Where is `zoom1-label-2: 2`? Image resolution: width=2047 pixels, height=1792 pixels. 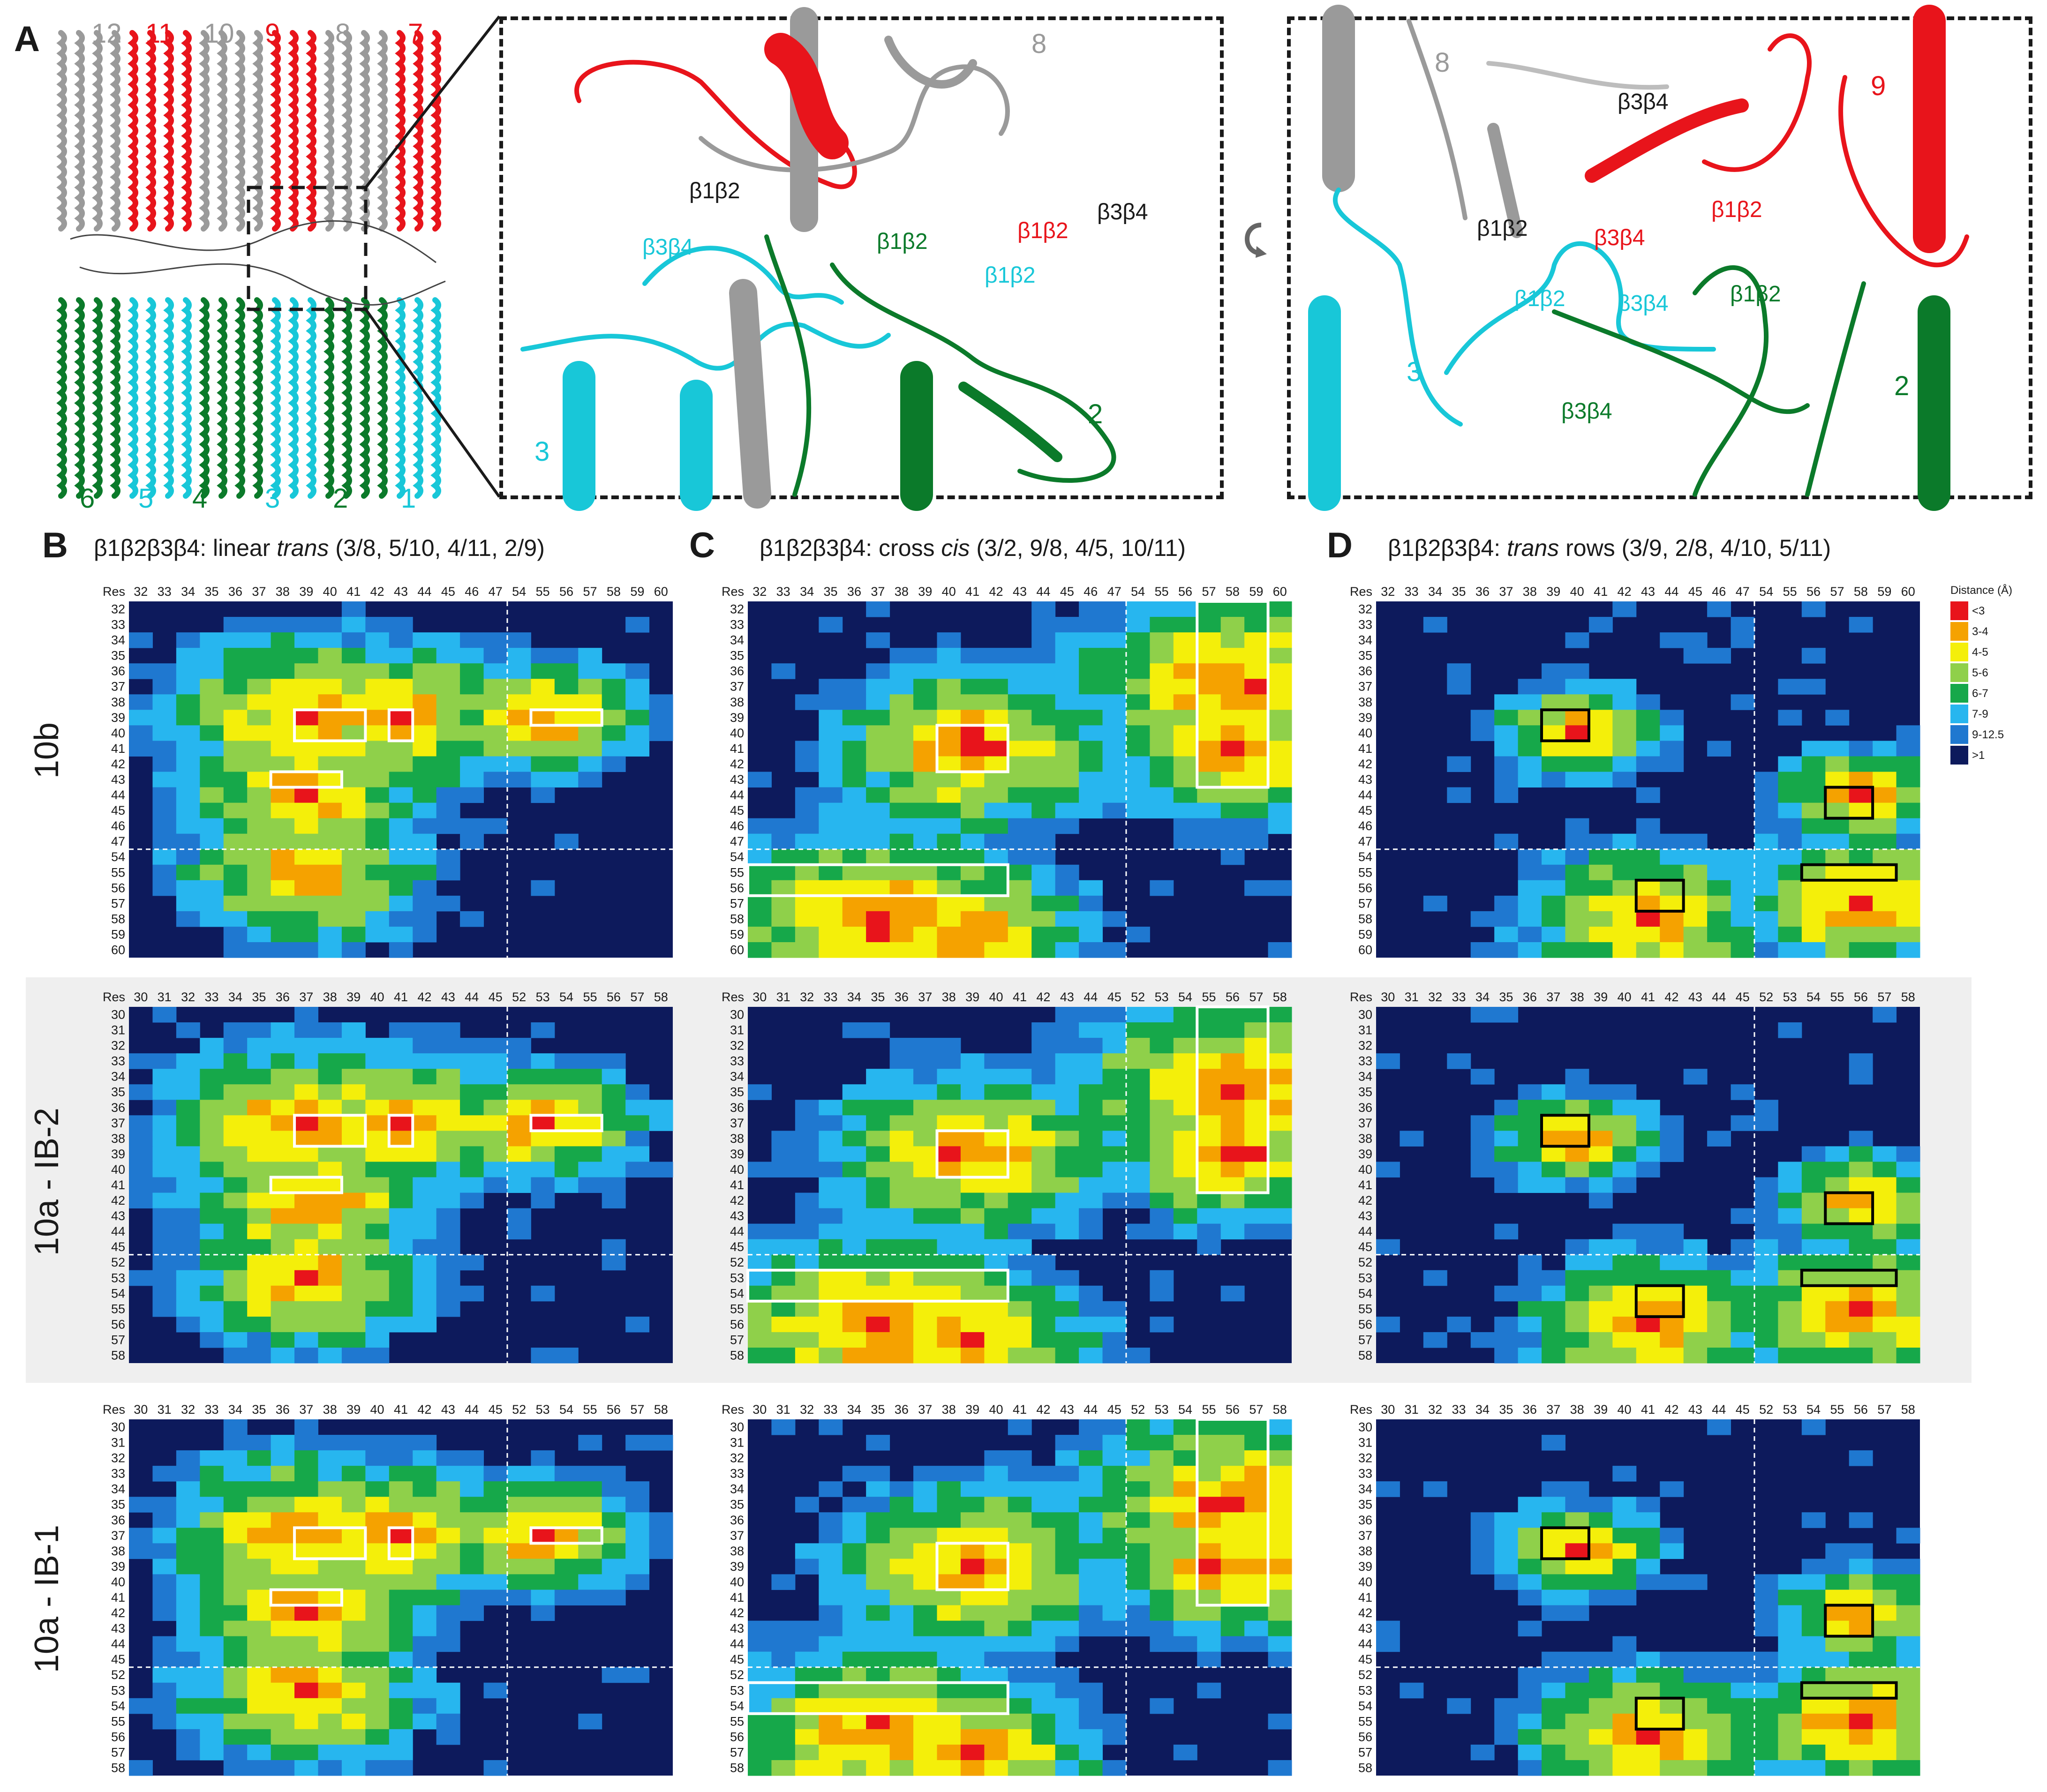
zoom1-label-2: 2 is located at coordinates (1095, 414).